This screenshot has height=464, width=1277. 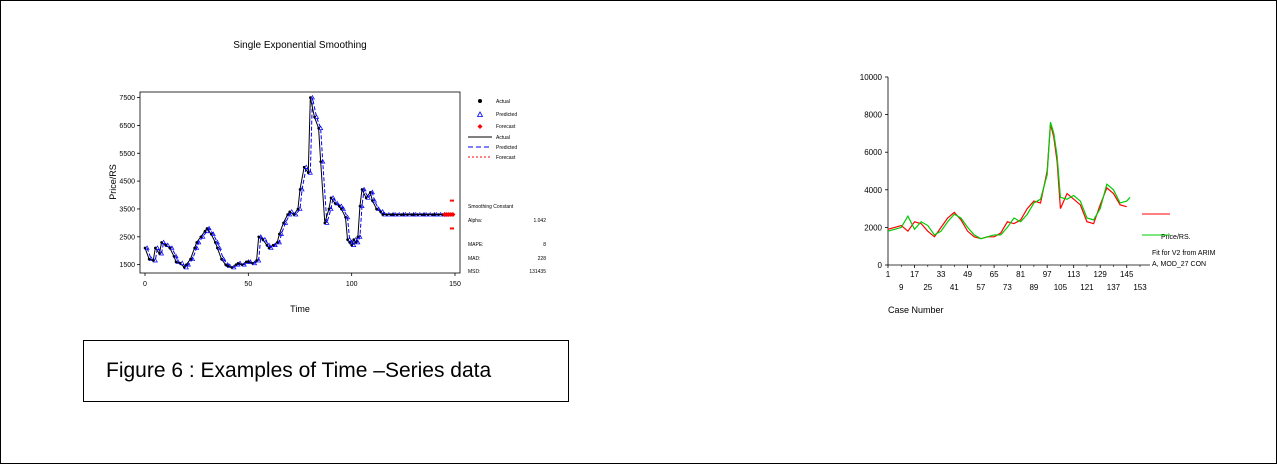 I want to click on x-tick-label-top: 65, so click(x=994, y=274).